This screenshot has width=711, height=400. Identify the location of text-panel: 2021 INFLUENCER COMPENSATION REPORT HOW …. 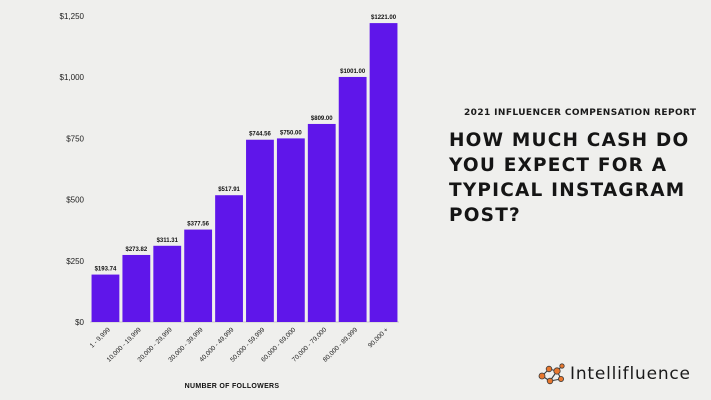
(574, 168).